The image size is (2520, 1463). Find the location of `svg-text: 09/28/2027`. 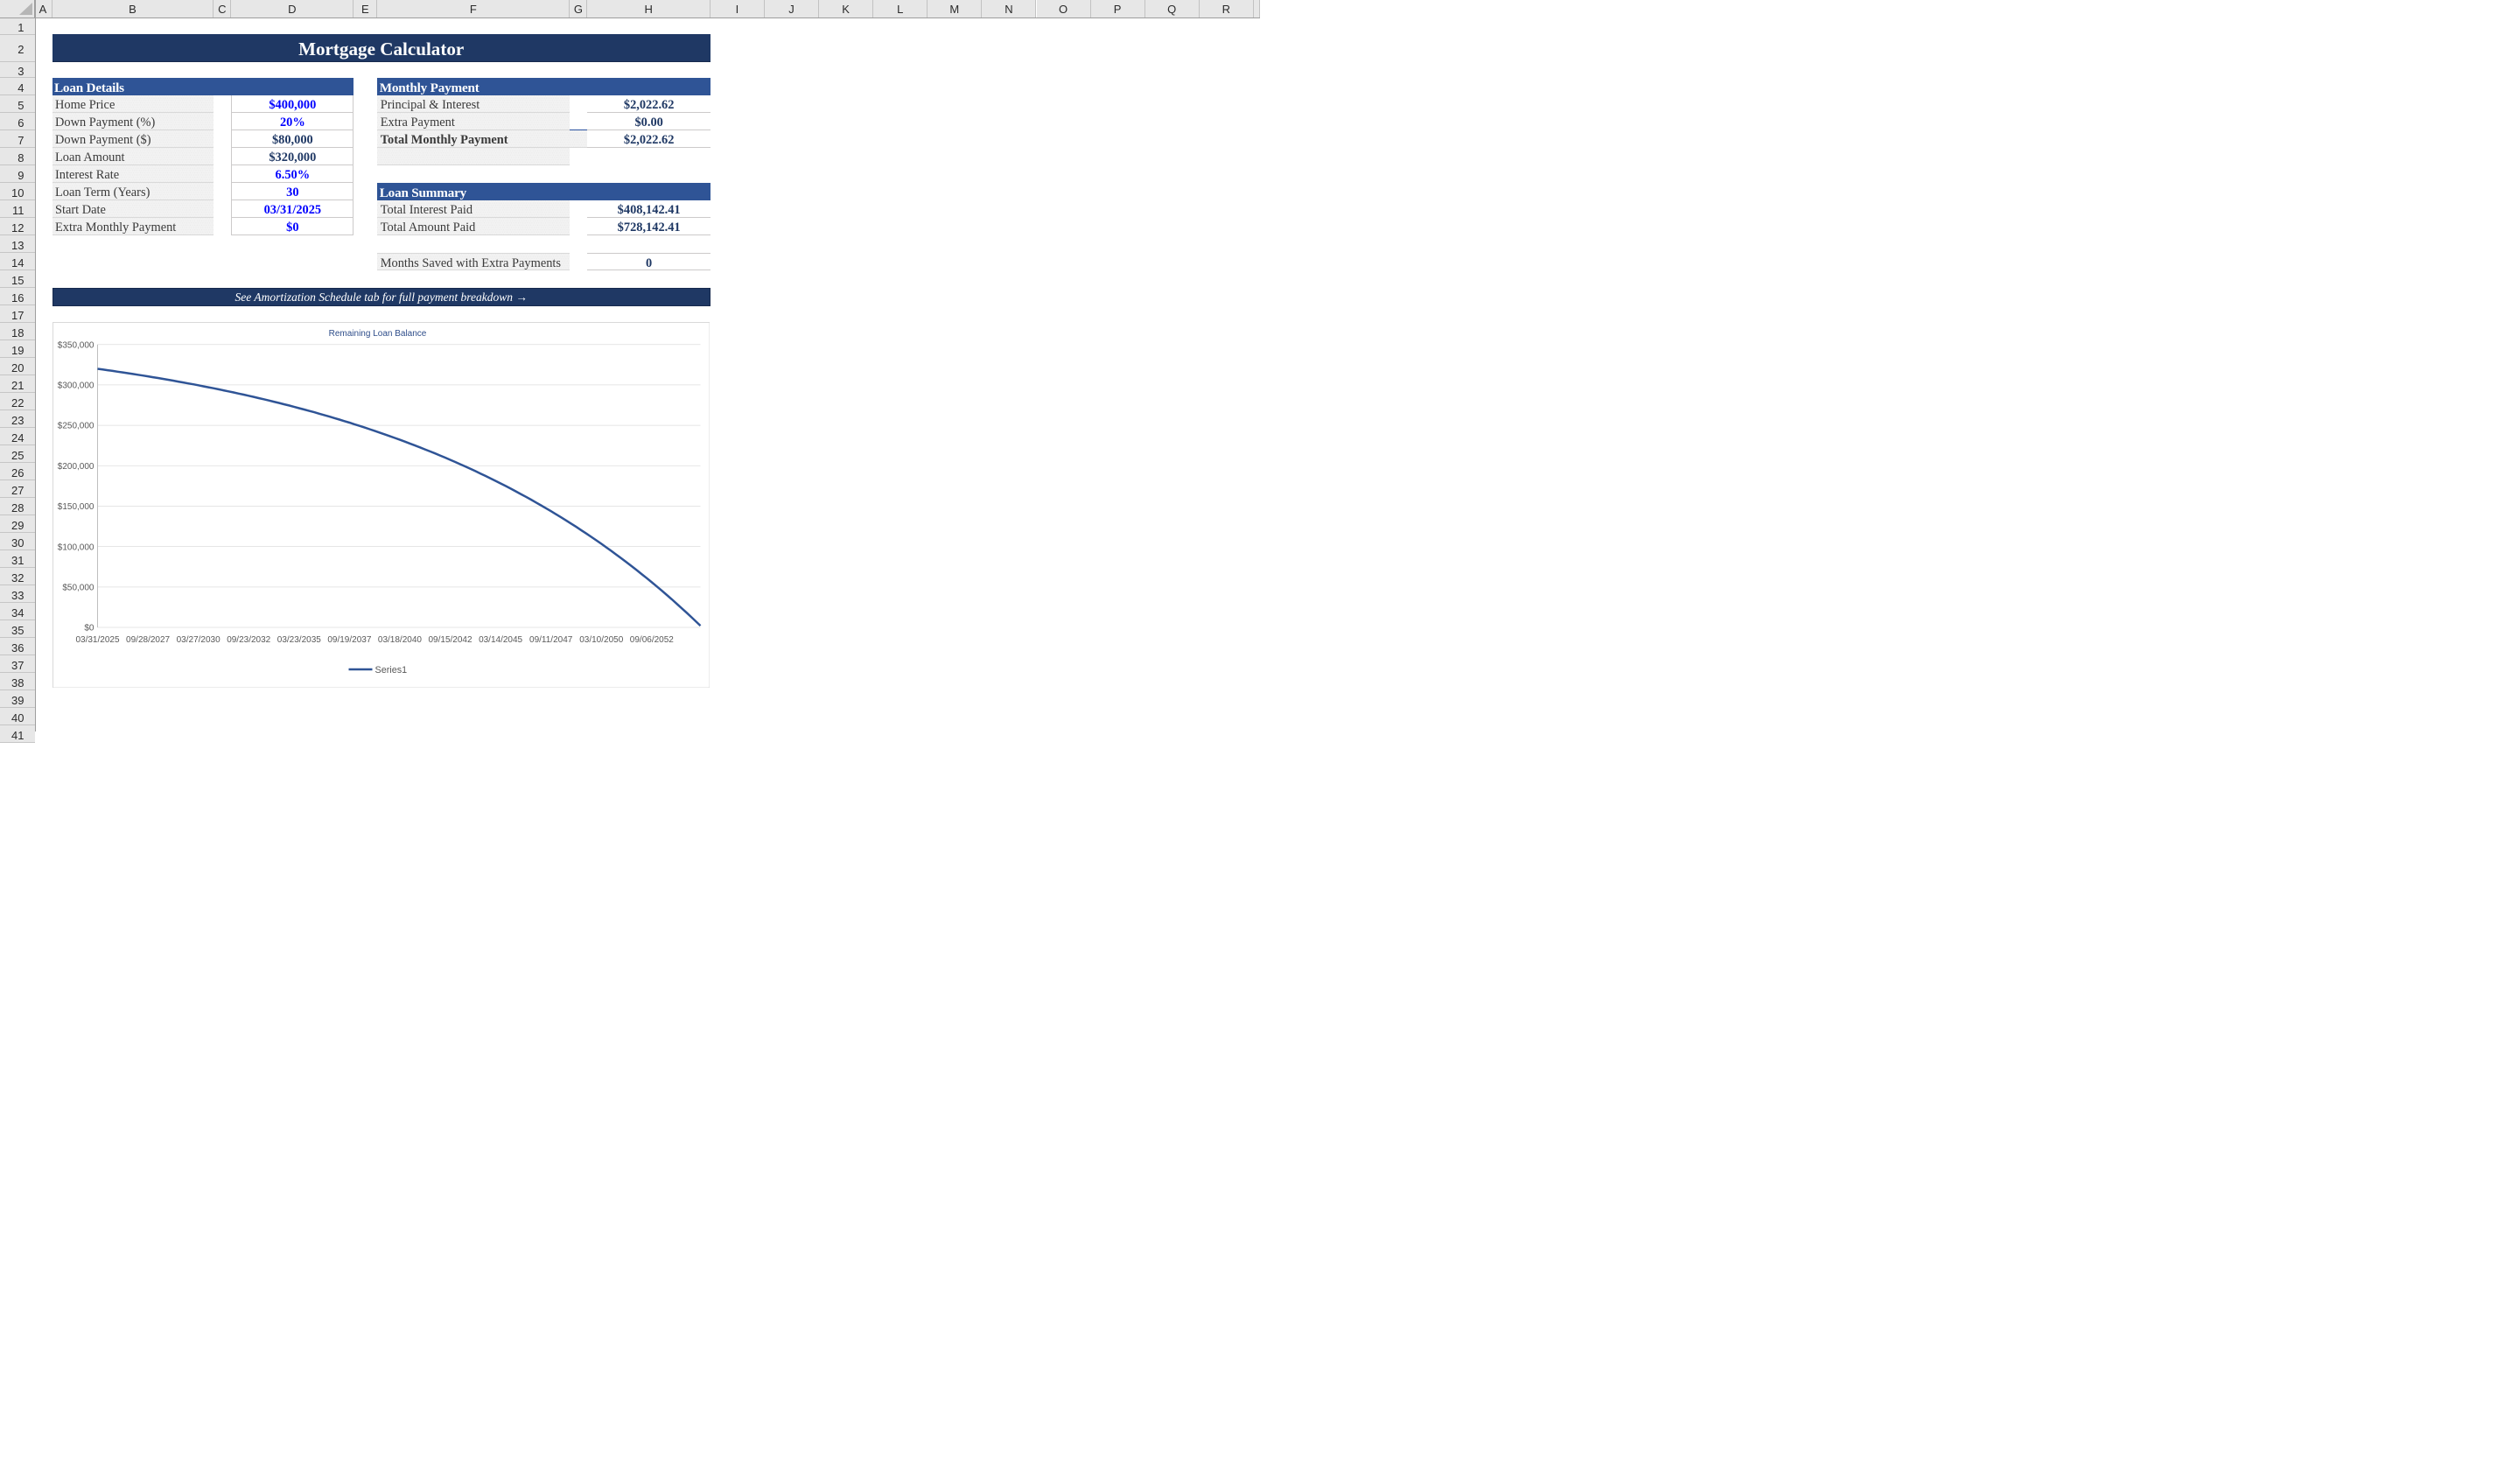

svg-text: 09/28/2027 is located at coordinates (148, 639).